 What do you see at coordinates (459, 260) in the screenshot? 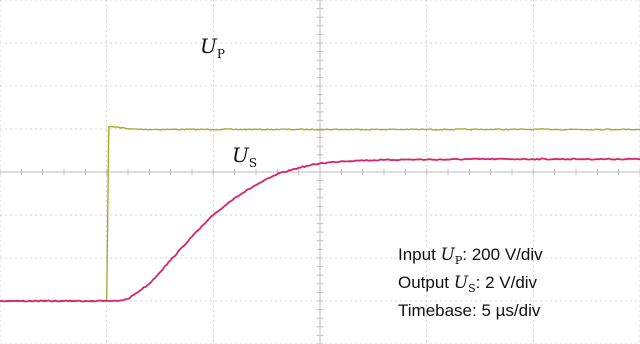
I see `ann1-sub: P` at bounding box center [459, 260].